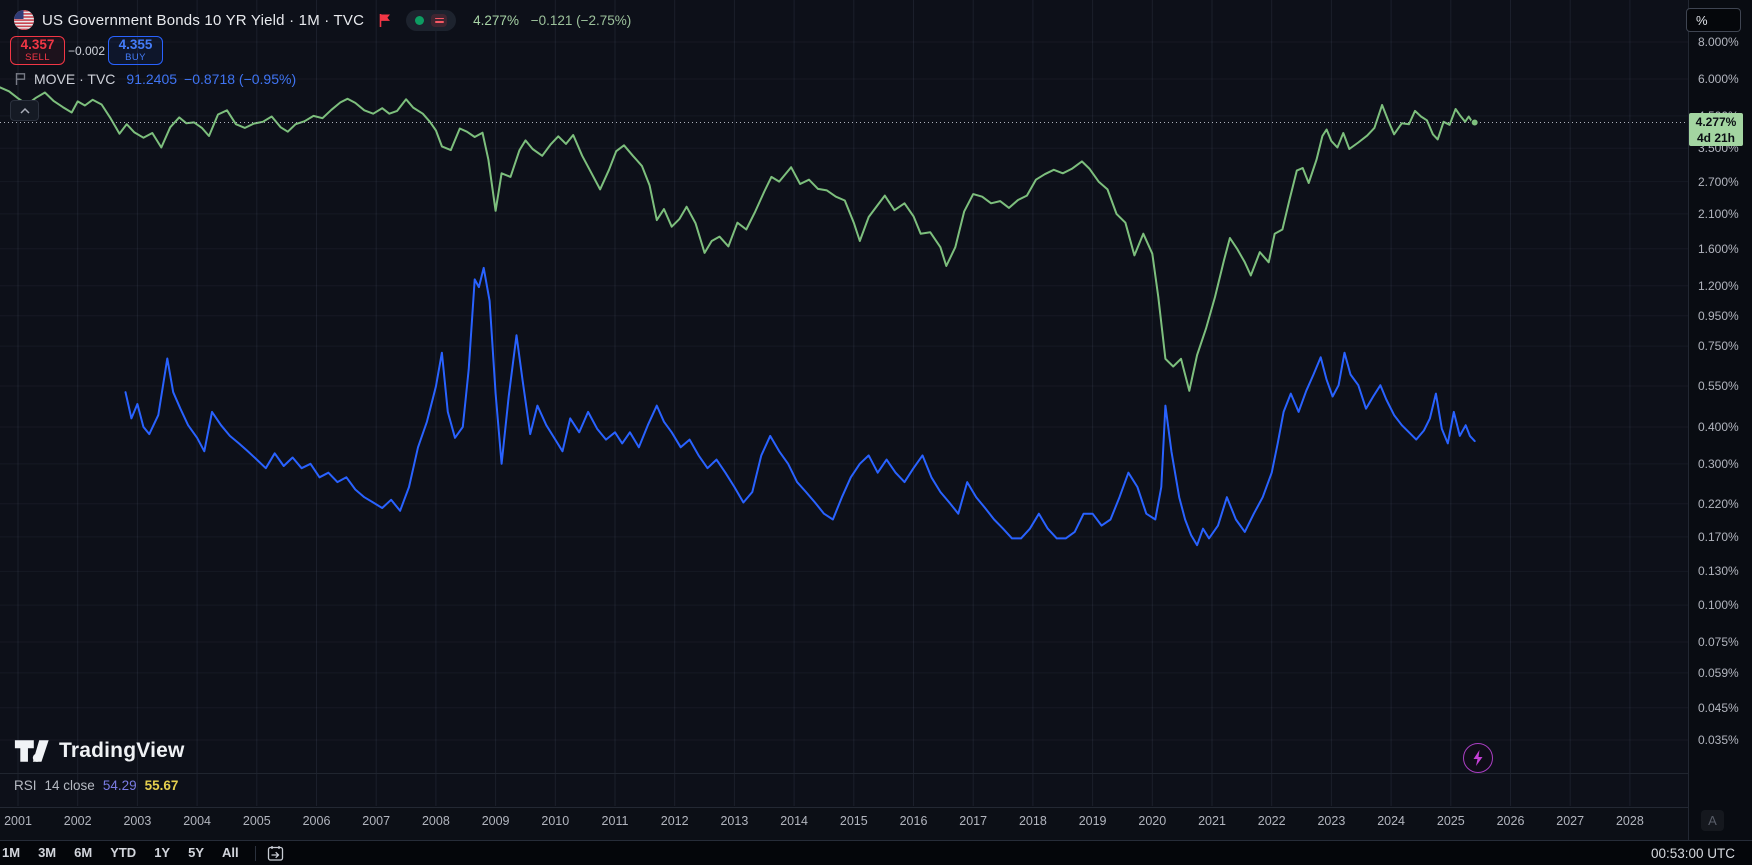 This screenshot has width=1752, height=865. Describe the element at coordinates (1510, 821) in the screenshot. I see `time-tick-label: 2026` at that location.